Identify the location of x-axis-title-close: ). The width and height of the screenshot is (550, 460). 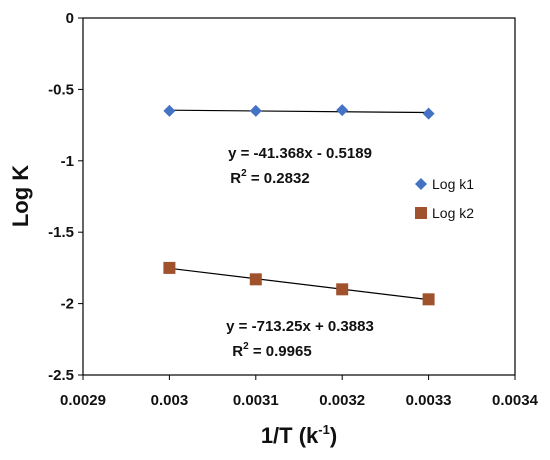
(333, 435).